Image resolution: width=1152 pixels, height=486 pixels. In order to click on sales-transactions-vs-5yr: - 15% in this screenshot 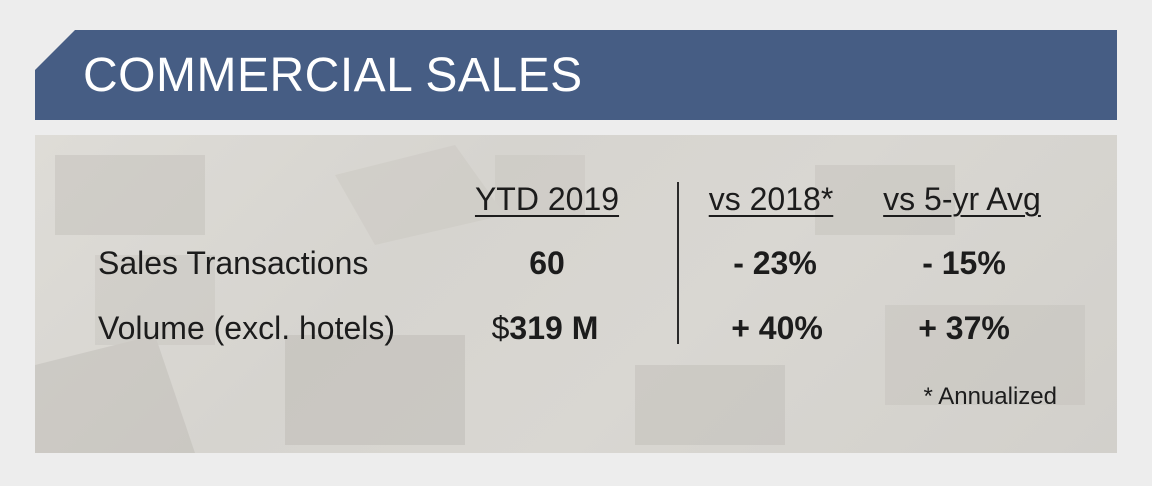, I will do `click(964, 263)`.